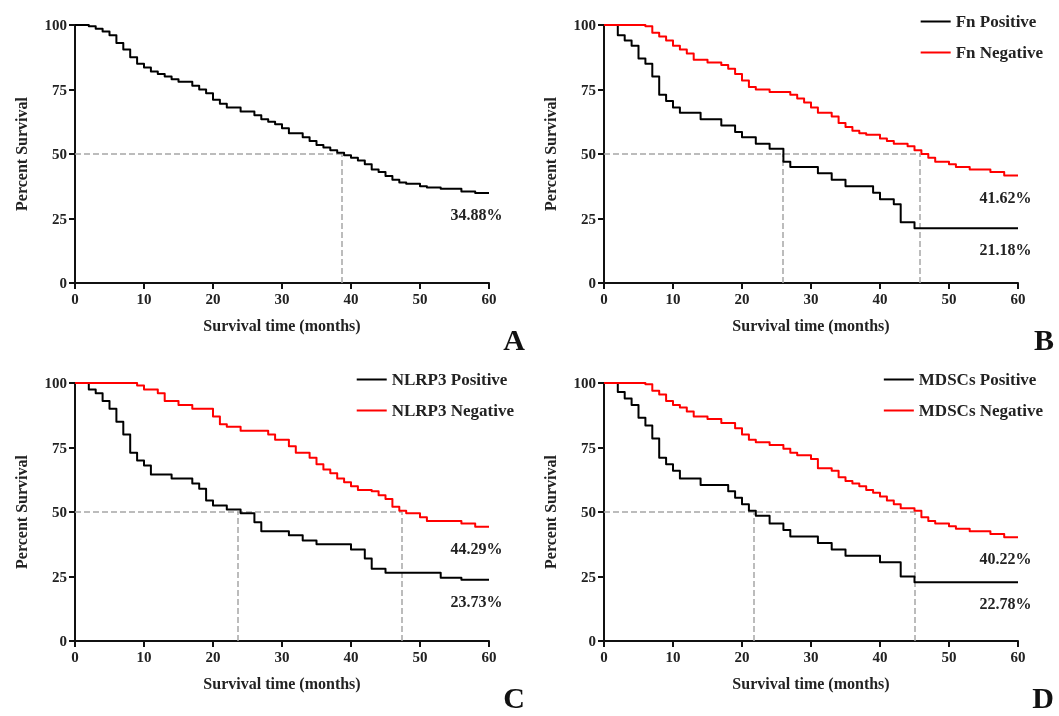  Describe the element at coordinates (449, 379) in the screenshot. I see `legend-label: NLRP3 Positive` at that location.